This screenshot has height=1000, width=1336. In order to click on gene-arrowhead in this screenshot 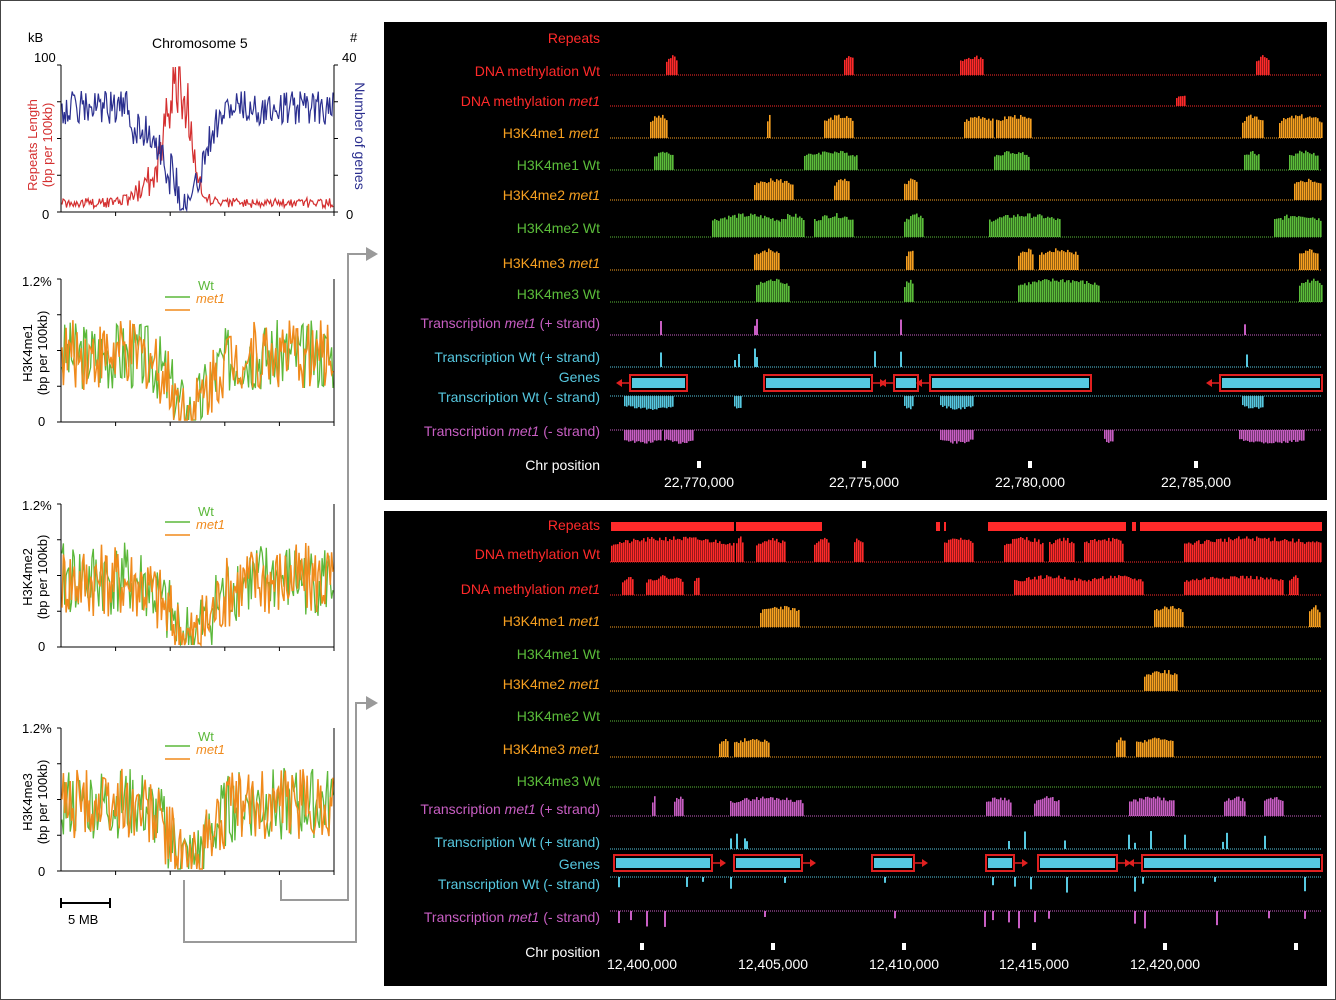, I will do `click(925, 863)`.